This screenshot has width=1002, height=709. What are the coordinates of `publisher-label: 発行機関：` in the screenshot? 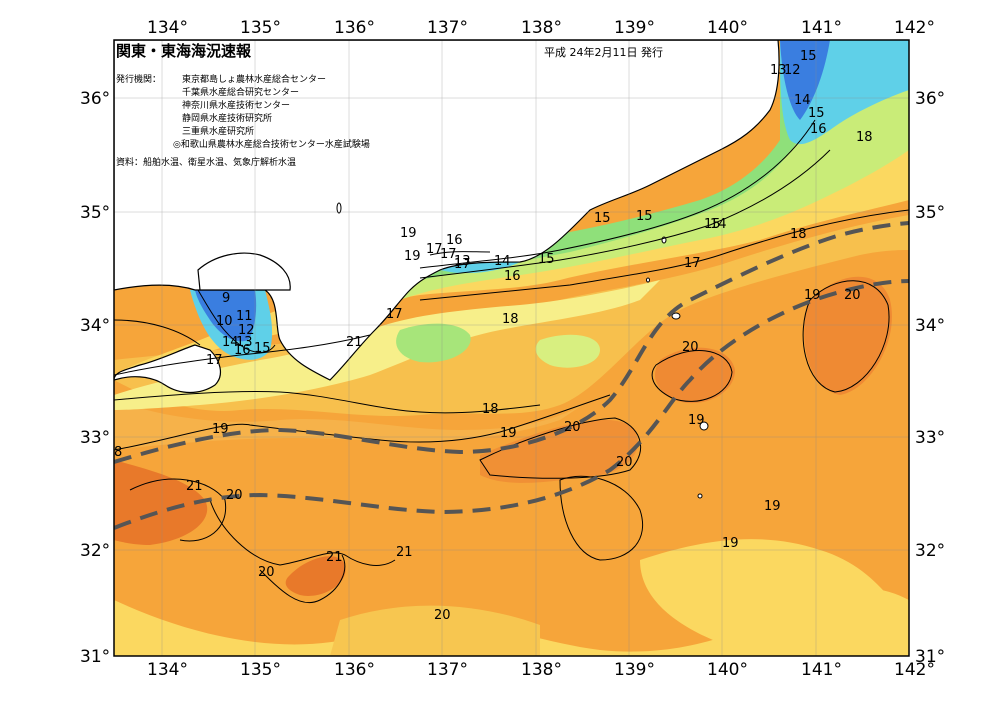 It's located at (138, 79).